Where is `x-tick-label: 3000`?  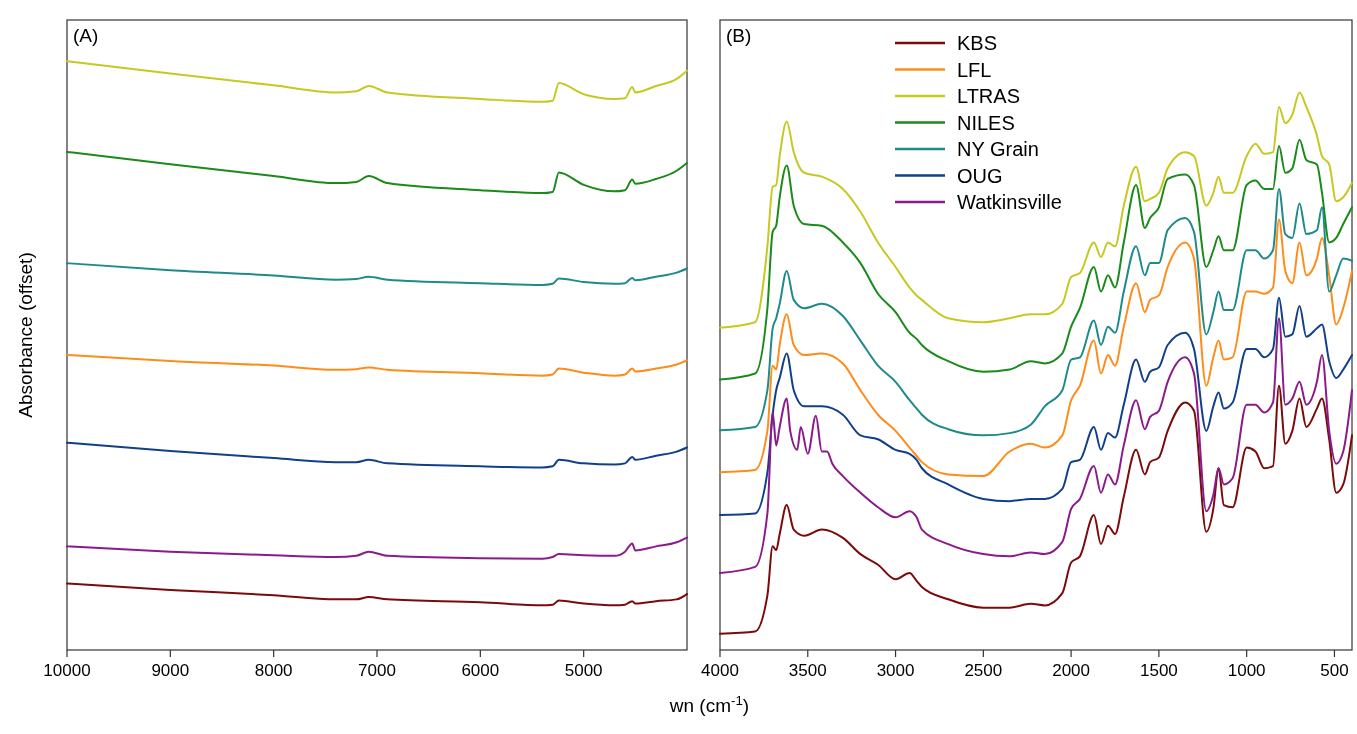 x-tick-label: 3000 is located at coordinates (895, 670).